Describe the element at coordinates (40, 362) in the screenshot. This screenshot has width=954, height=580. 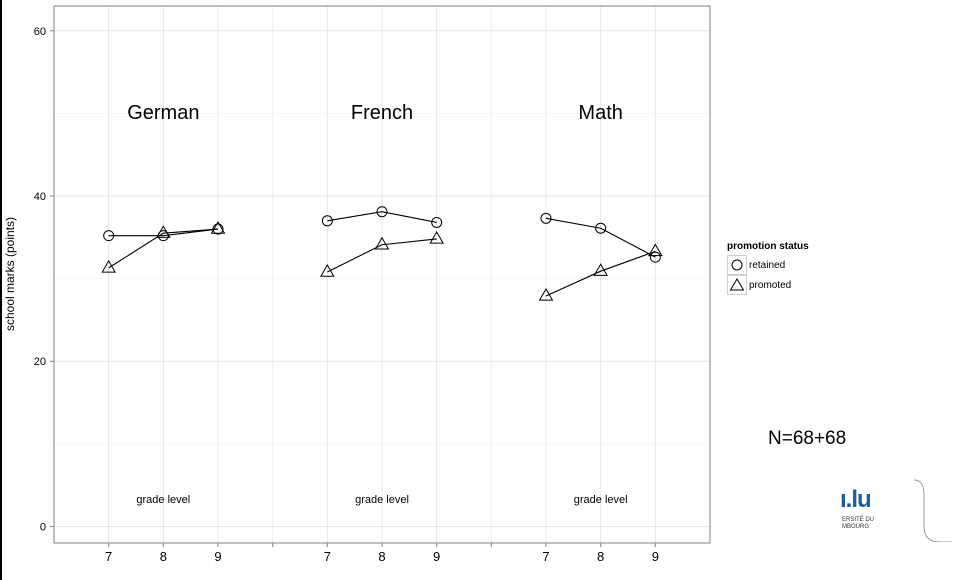
I see `y-tick-label: 20` at that location.